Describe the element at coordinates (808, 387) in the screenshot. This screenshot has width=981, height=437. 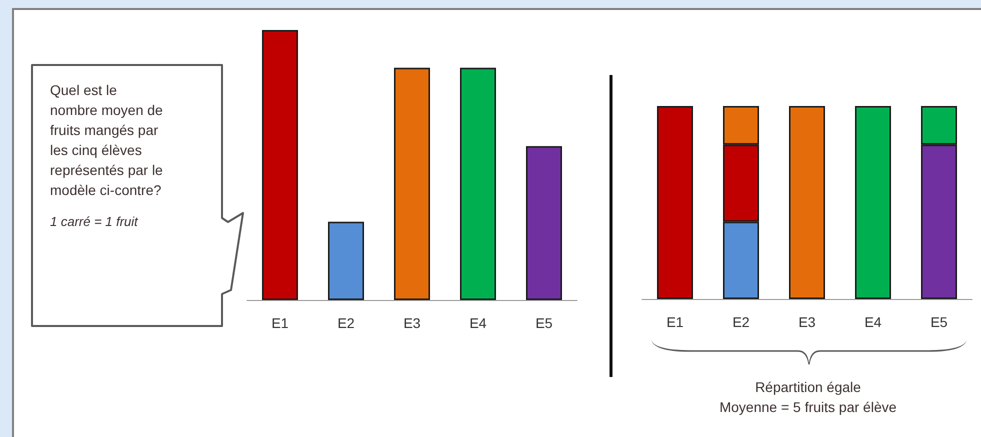
I see `text: Répartition égale` at that location.